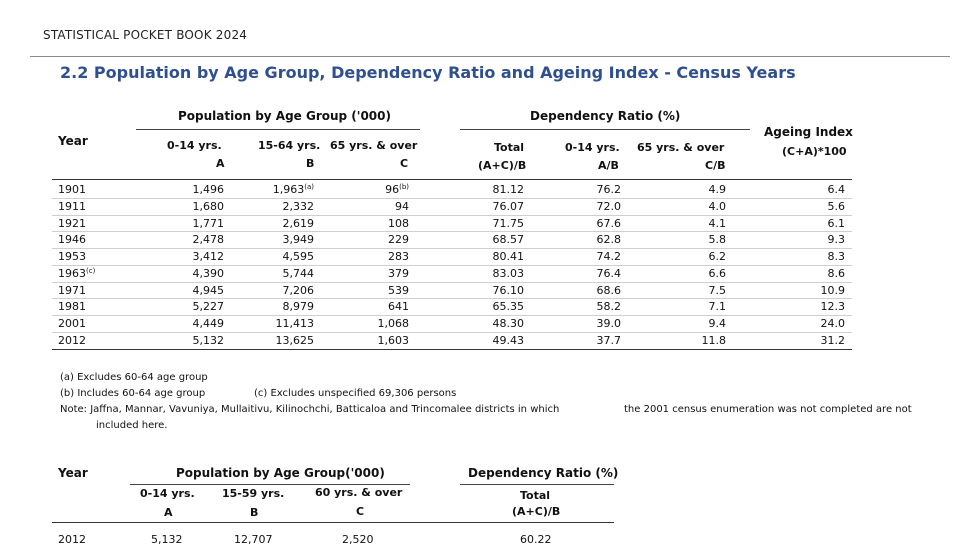  Describe the element at coordinates (208, 239) in the screenshot. I see `row-1946-a: 2,478` at that location.